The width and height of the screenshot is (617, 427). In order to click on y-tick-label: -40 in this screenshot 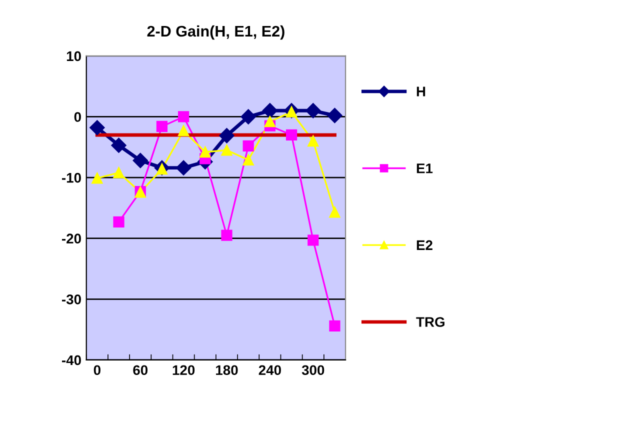, I will do `click(71, 360)`.